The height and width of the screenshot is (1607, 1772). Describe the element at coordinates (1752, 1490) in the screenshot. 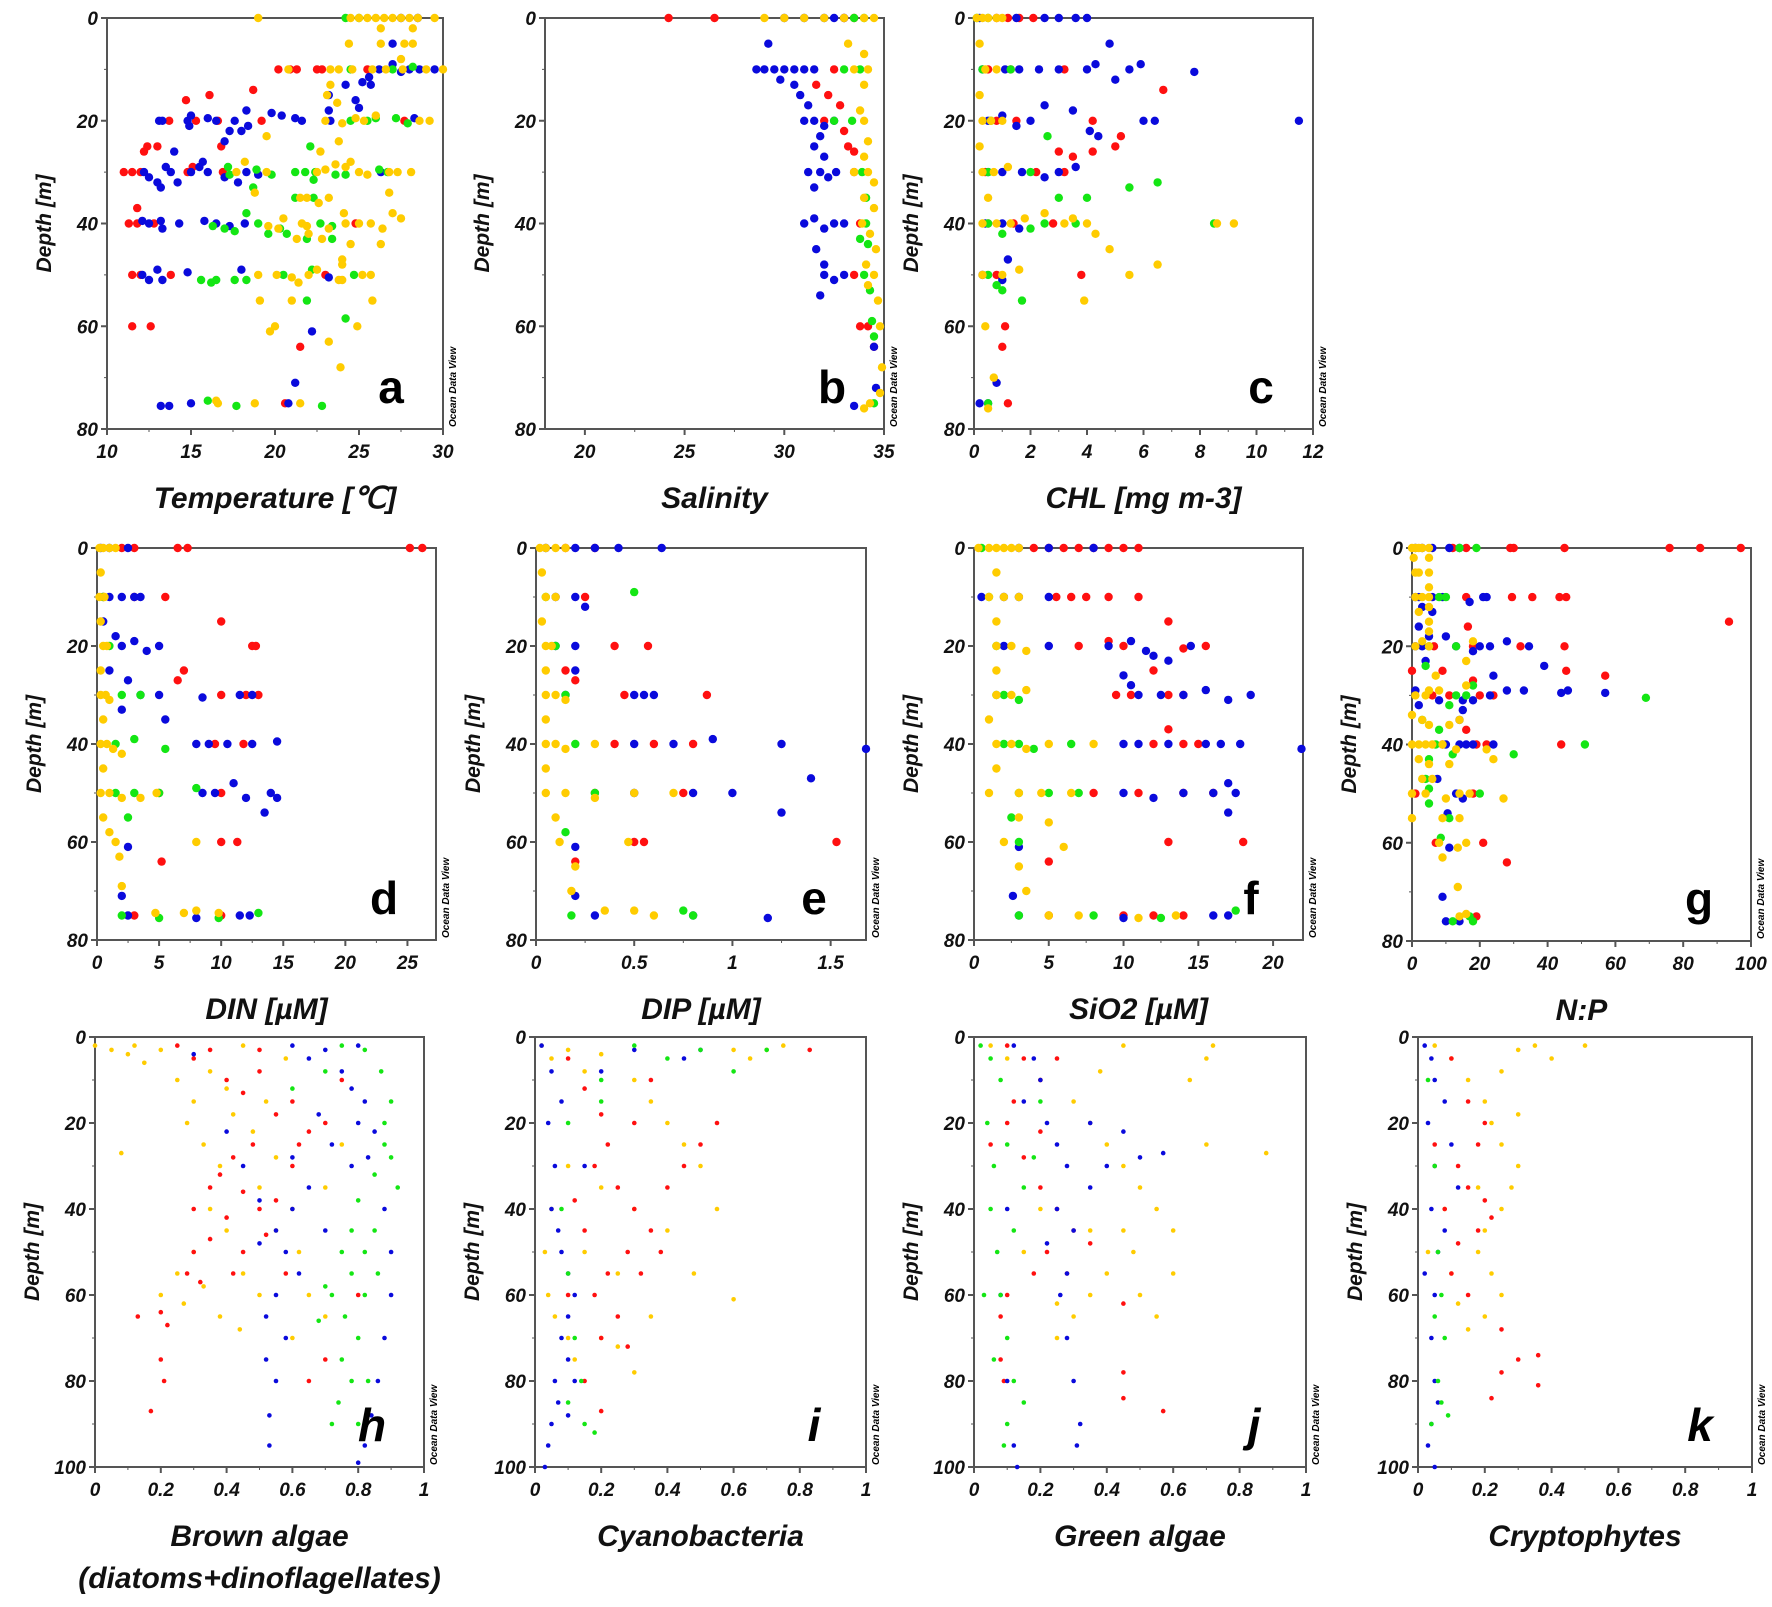

I see `x-tick-label: 1` at that location.